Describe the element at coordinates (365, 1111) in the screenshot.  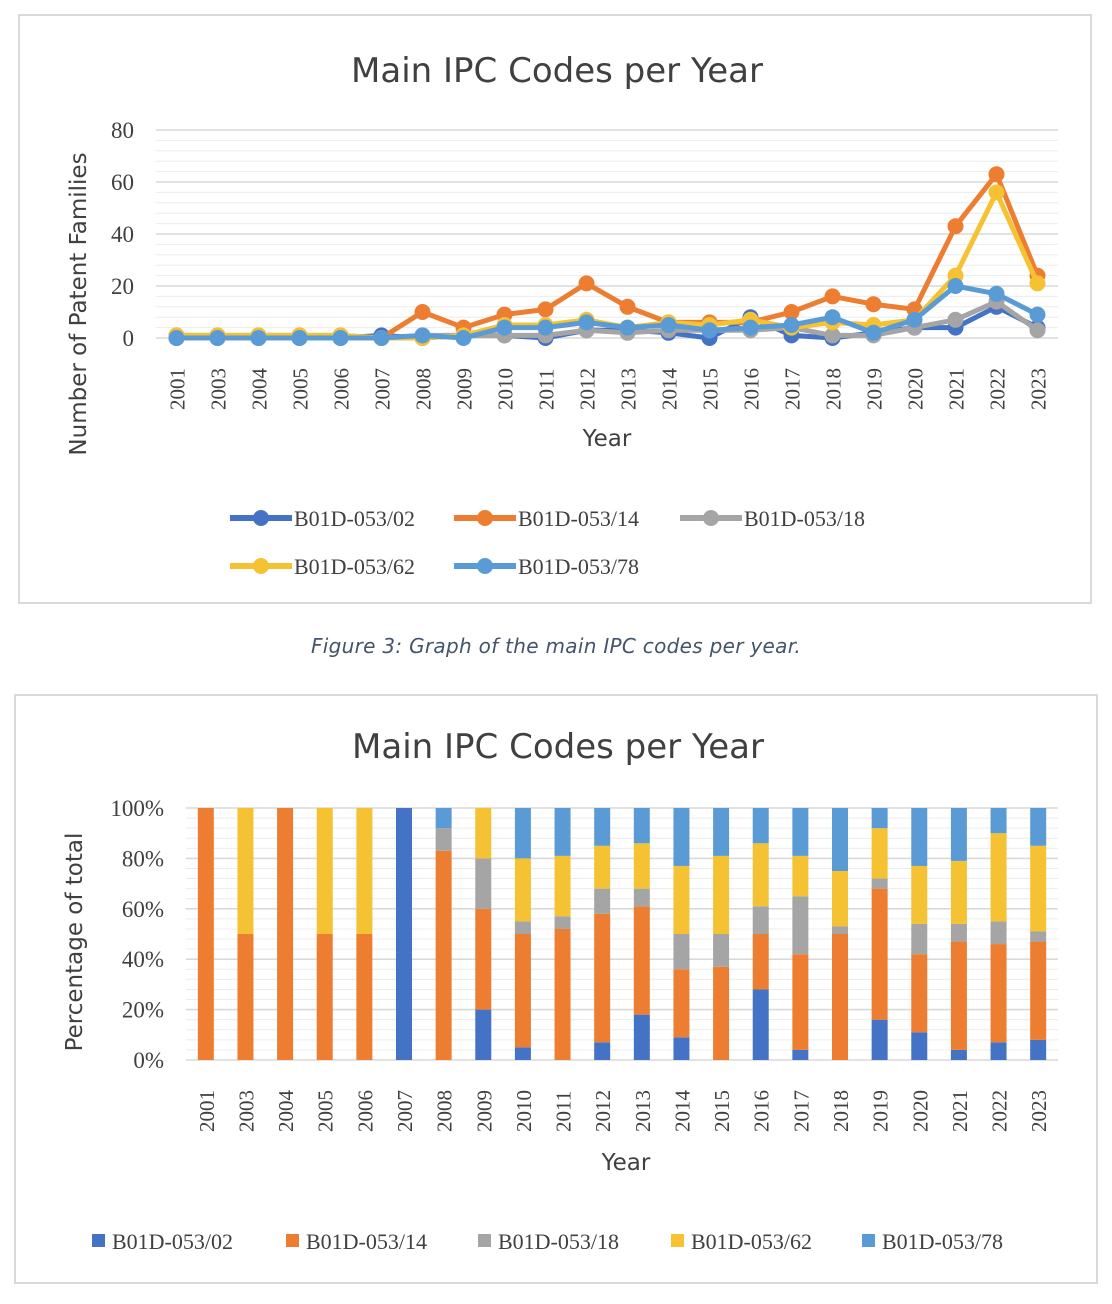
I see `x-tick-label: 2006` at that location.